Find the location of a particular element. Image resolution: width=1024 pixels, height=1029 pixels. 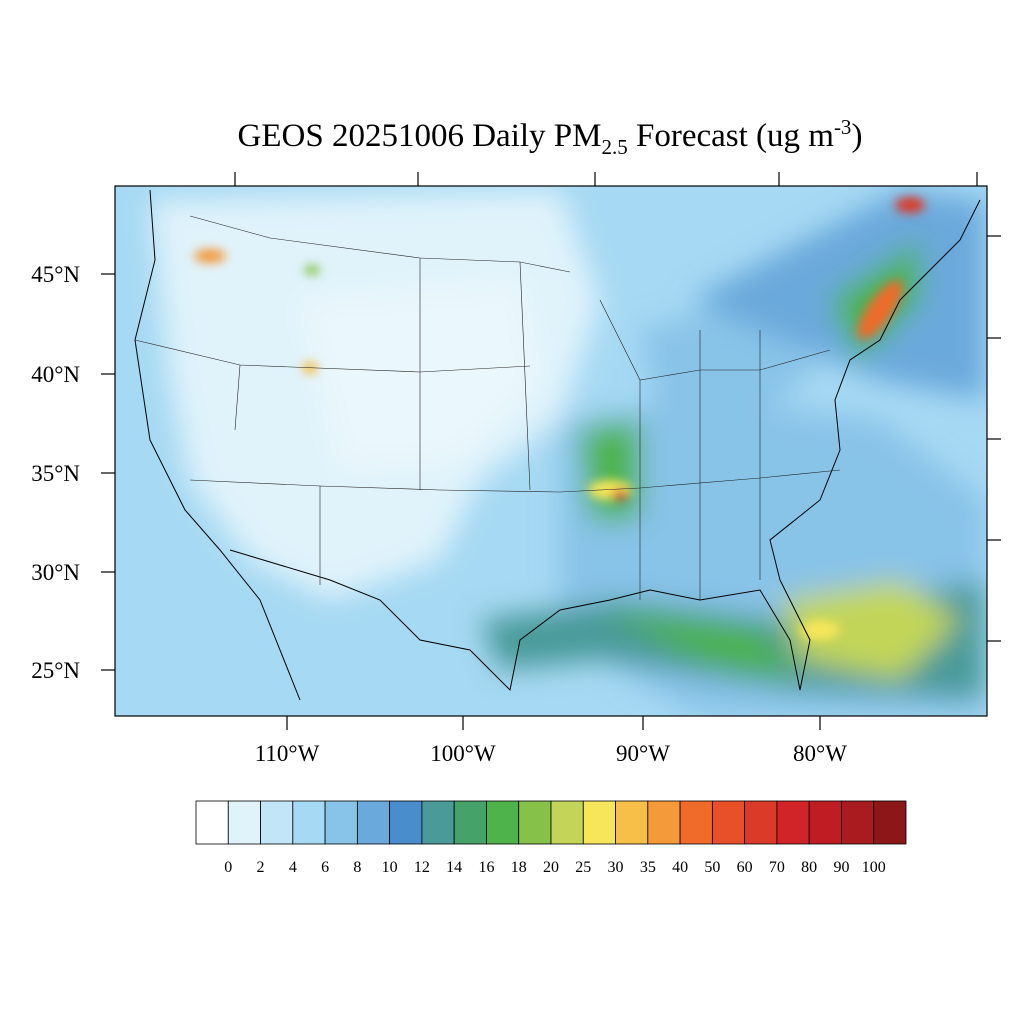

lat-label: 25°N is located at coordinates (55, 670).